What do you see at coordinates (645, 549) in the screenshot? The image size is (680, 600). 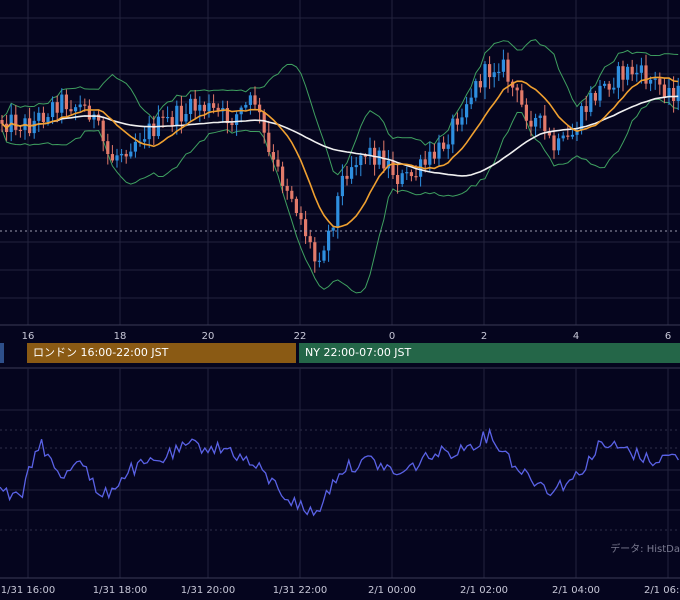 I see `data-credit: データ: HistDa` at bounding box center [645, 549].